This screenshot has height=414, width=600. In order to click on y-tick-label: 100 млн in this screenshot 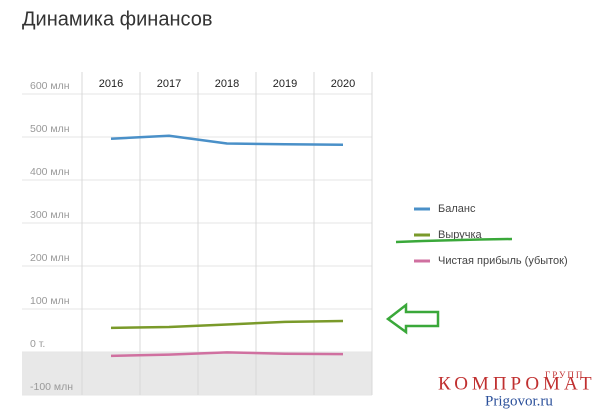, I will do `click(50, 301)`.